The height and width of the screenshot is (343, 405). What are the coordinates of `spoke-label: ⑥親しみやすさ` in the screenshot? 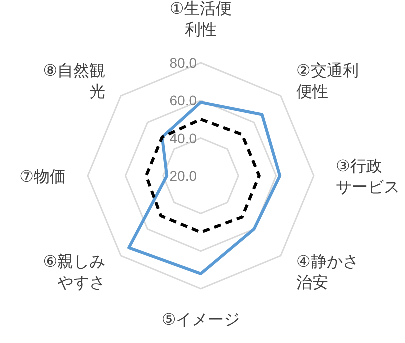 It's located at (74, 272).